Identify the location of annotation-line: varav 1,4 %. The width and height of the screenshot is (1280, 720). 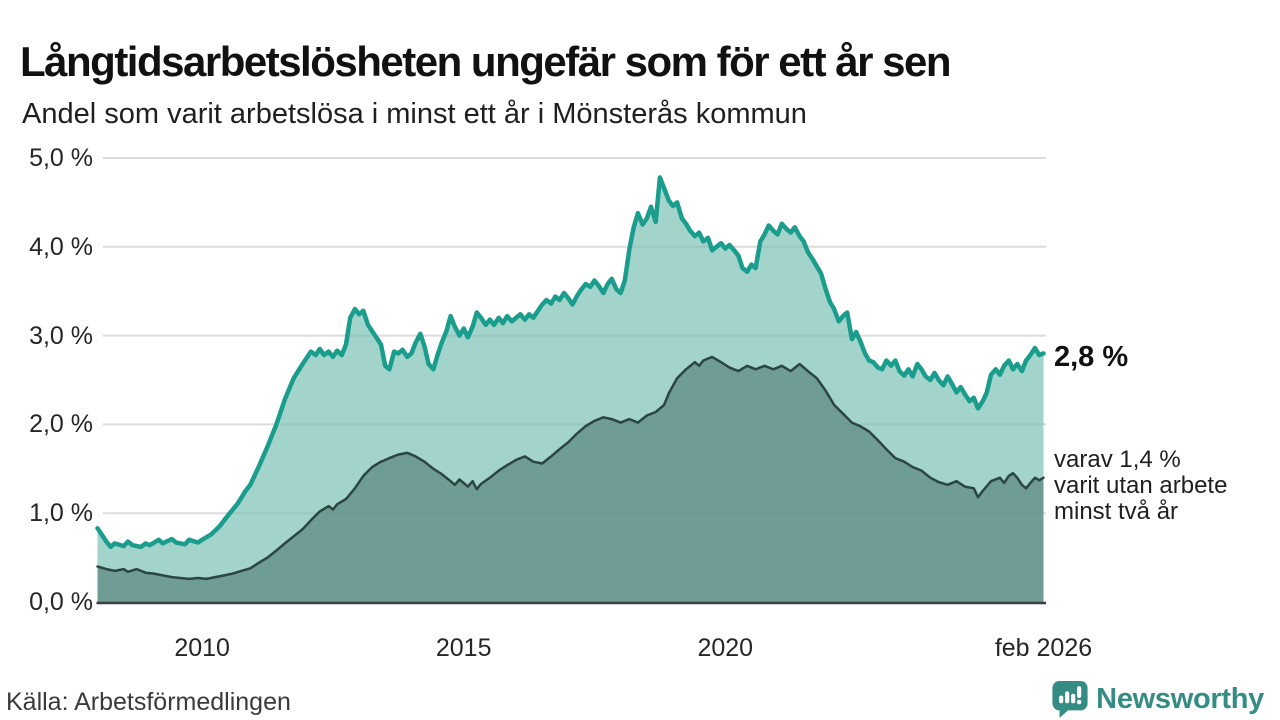
(1117, 459).